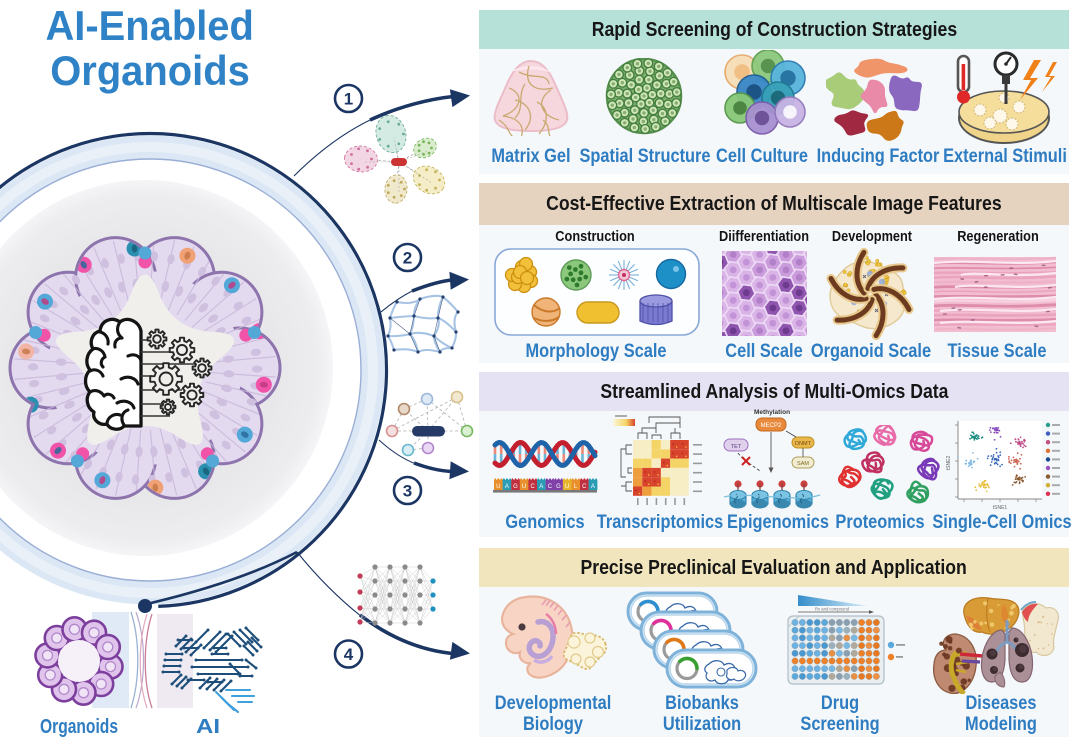  Describe the element at coordinates (736, 447) in the screenshot. I see `svg-text: TET` at that location.